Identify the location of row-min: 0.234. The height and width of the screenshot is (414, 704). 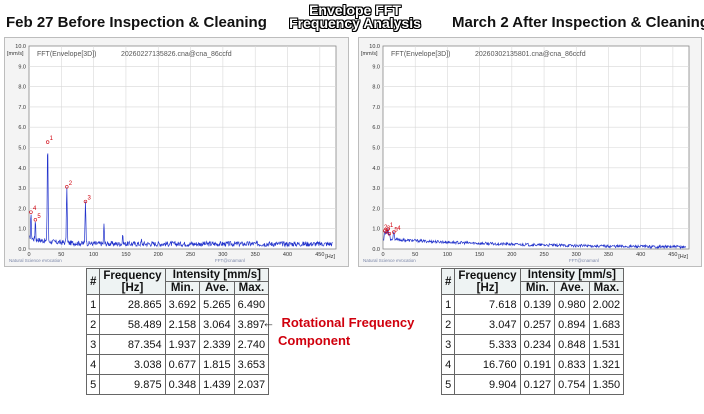
(537, 344).